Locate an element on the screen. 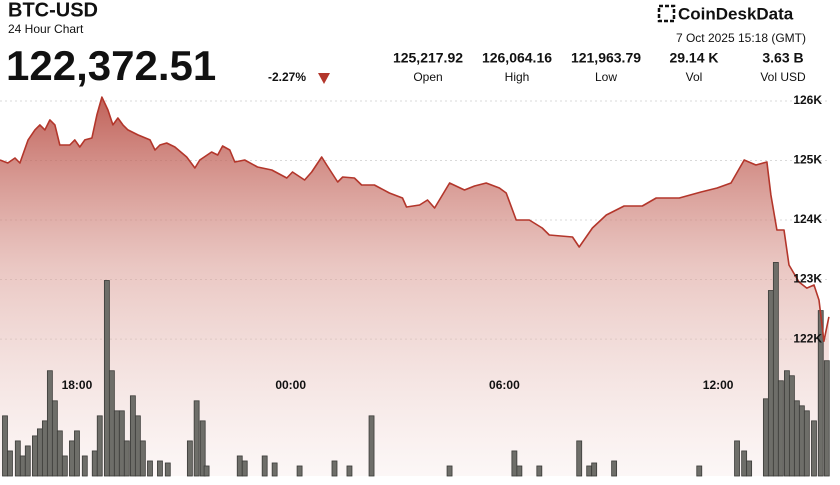 Image resolution: width=840 pixels, height=485 pixels. brand-name: CoinDeskData is located at coordinates (736, 13).